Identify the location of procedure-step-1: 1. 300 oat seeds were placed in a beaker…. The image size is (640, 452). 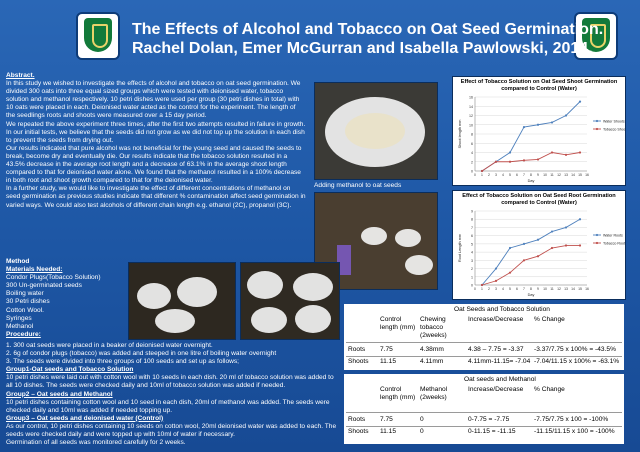
(109, 345).